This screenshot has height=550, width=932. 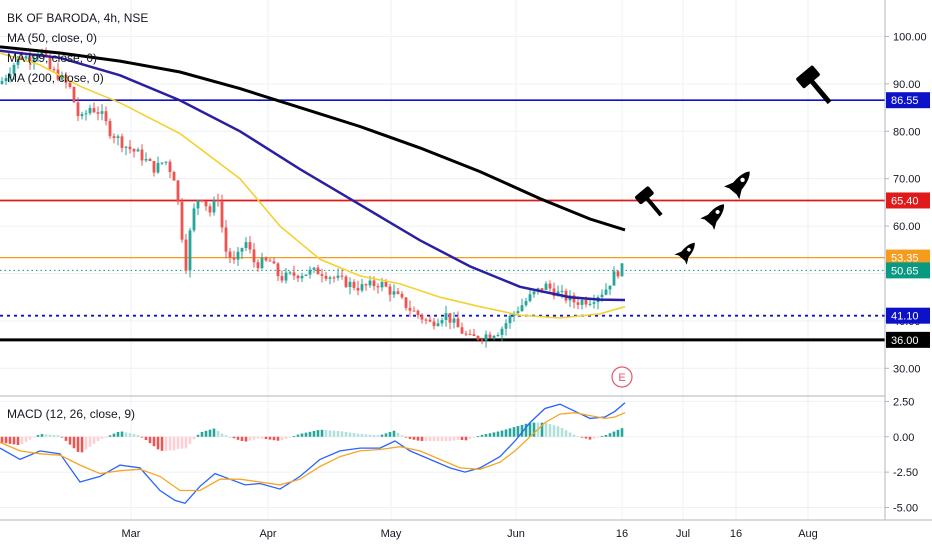 I want to click on macd-histogram, so click(x=312, y=437).